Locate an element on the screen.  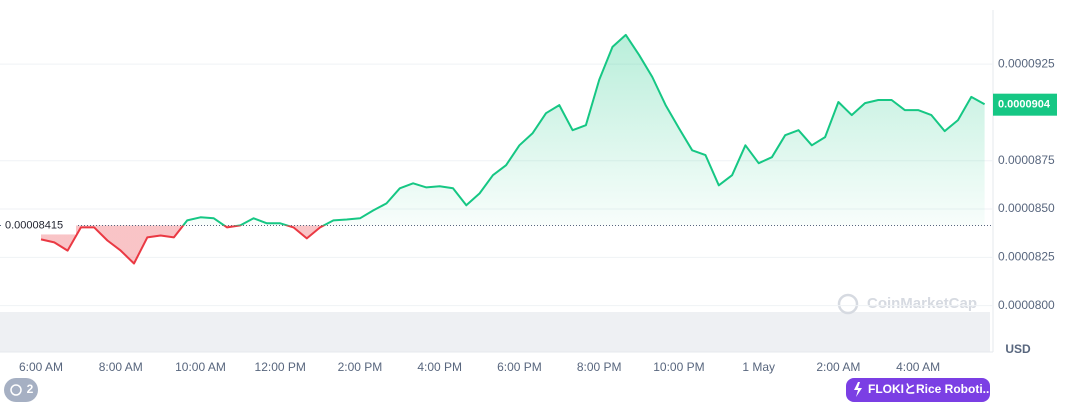
x-tick-label: 6:00 AM is located at coordinates (41, 367).